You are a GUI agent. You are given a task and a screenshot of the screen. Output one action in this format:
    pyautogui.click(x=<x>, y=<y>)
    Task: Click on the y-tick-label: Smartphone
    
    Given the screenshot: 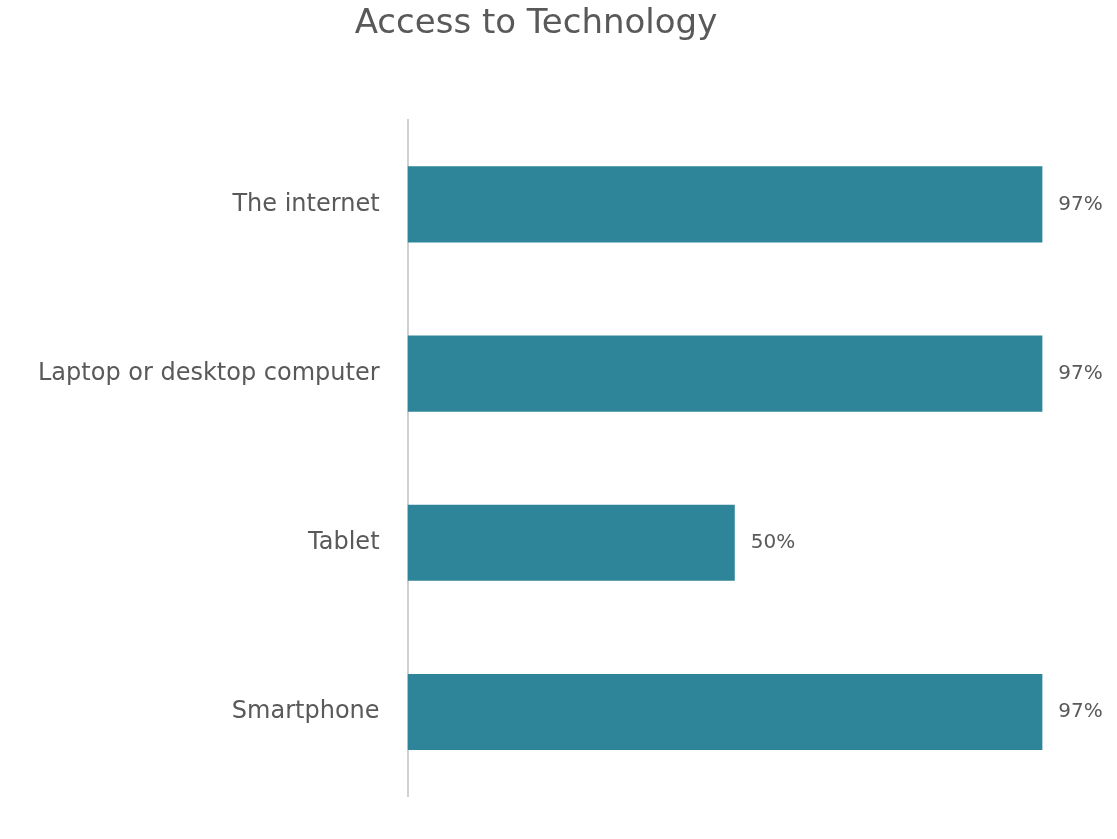 What is the action you would take?
    pyautogui.click(x=305, y=710)
    